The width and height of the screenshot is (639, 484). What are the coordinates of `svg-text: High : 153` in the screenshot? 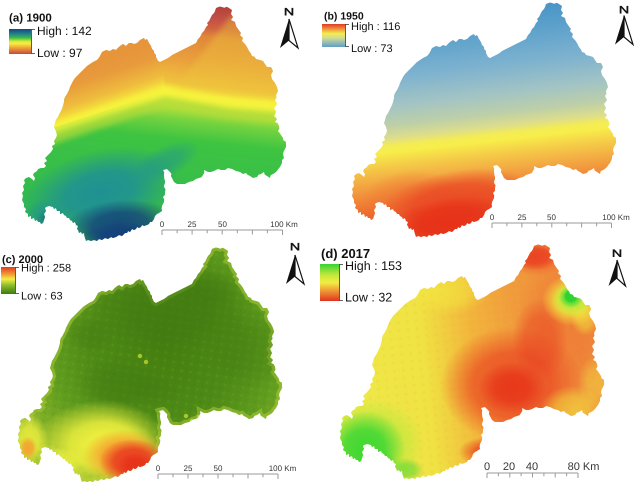 It's located at (373, 266).